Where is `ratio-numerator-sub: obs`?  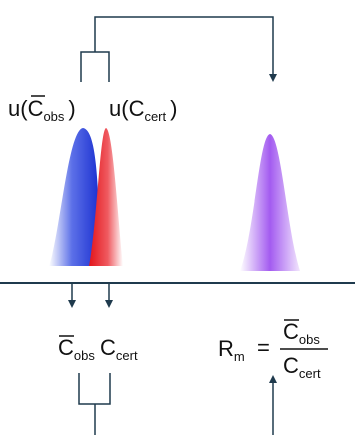
ratio-numerator-sub: obs is located at coordinates (309, 339).